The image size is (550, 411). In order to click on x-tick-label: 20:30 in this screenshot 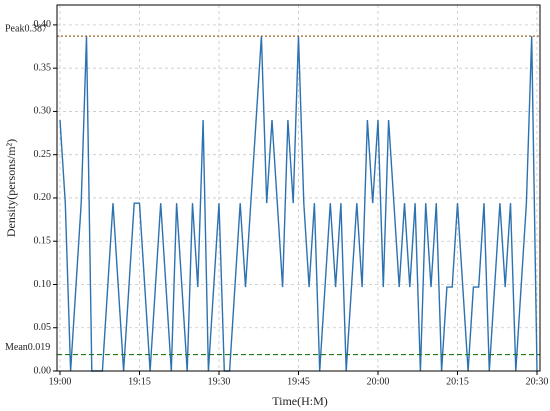, I will do `click(537, 381)`.